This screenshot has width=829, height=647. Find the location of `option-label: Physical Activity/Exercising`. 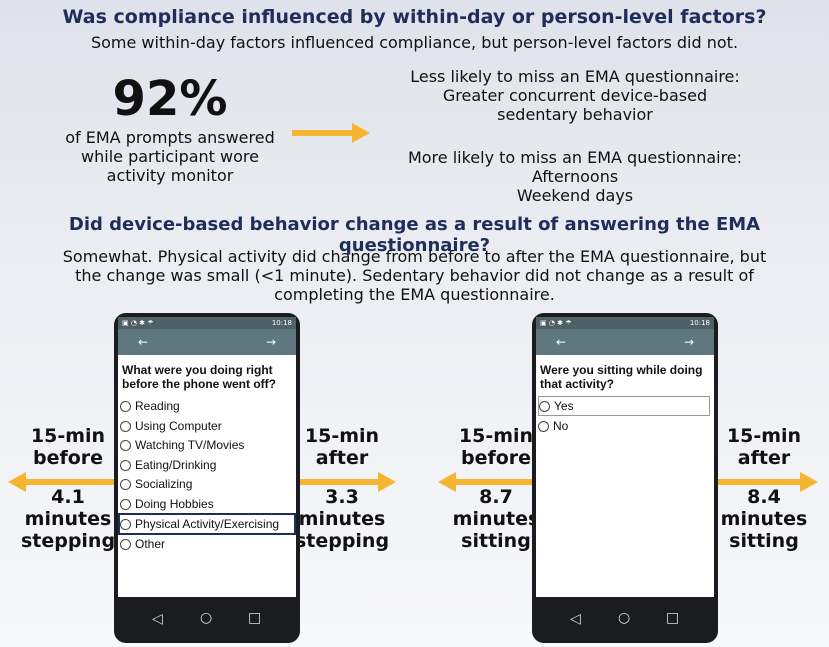

option-label: Physical Activity/Exercising is located at coordinates (207, 524).